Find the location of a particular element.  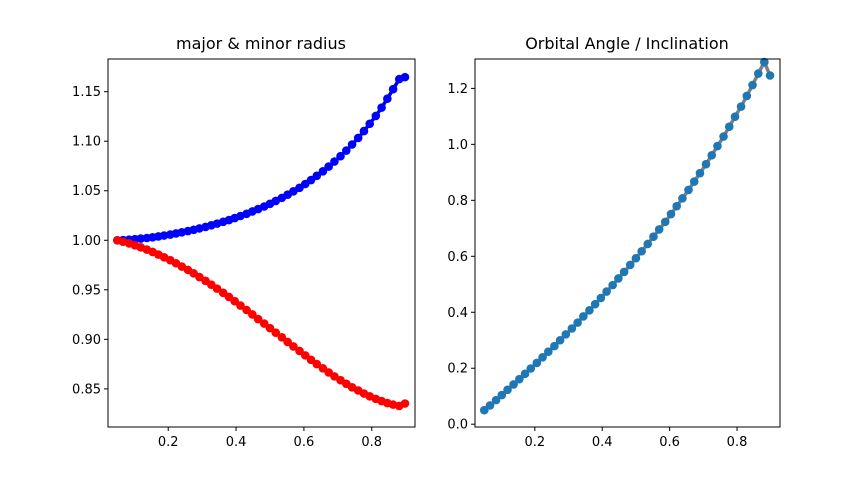

y-tick-label: 0.4 is located at coordinates (457, 313).